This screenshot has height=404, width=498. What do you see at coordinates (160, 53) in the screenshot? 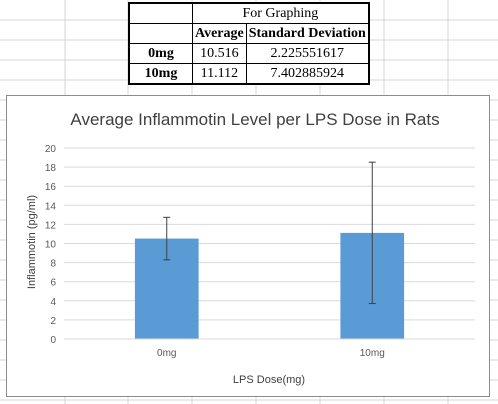
I see `table-row-label: 0mg` at bounding box center [160, 53].